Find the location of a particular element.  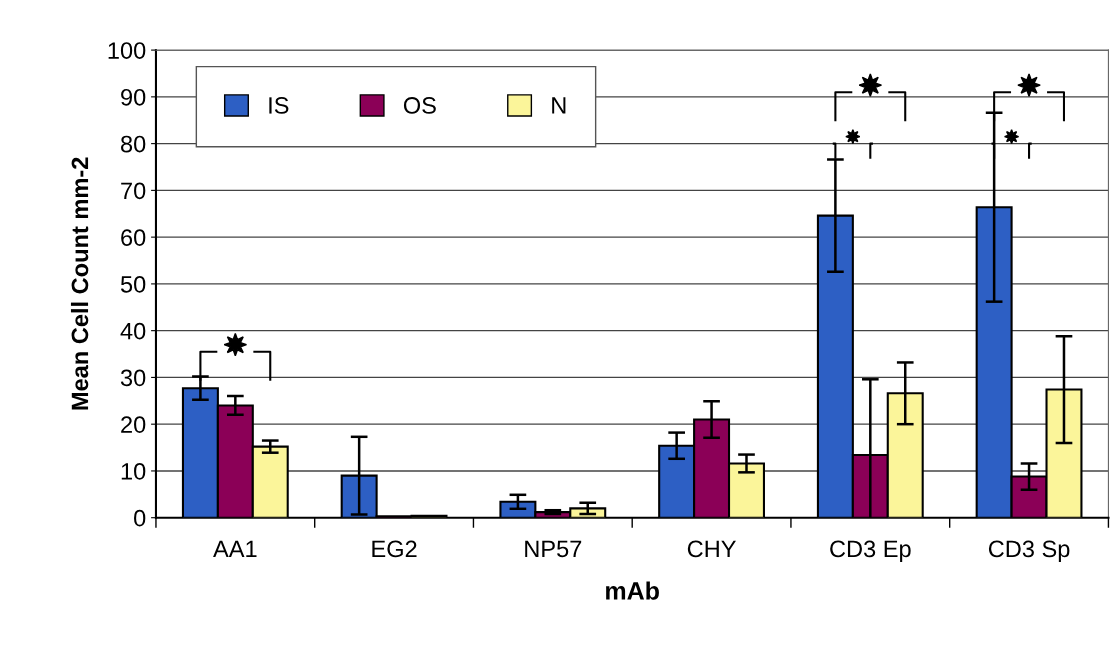

y-tick-label: 50 is located at coordinates (133, 284).